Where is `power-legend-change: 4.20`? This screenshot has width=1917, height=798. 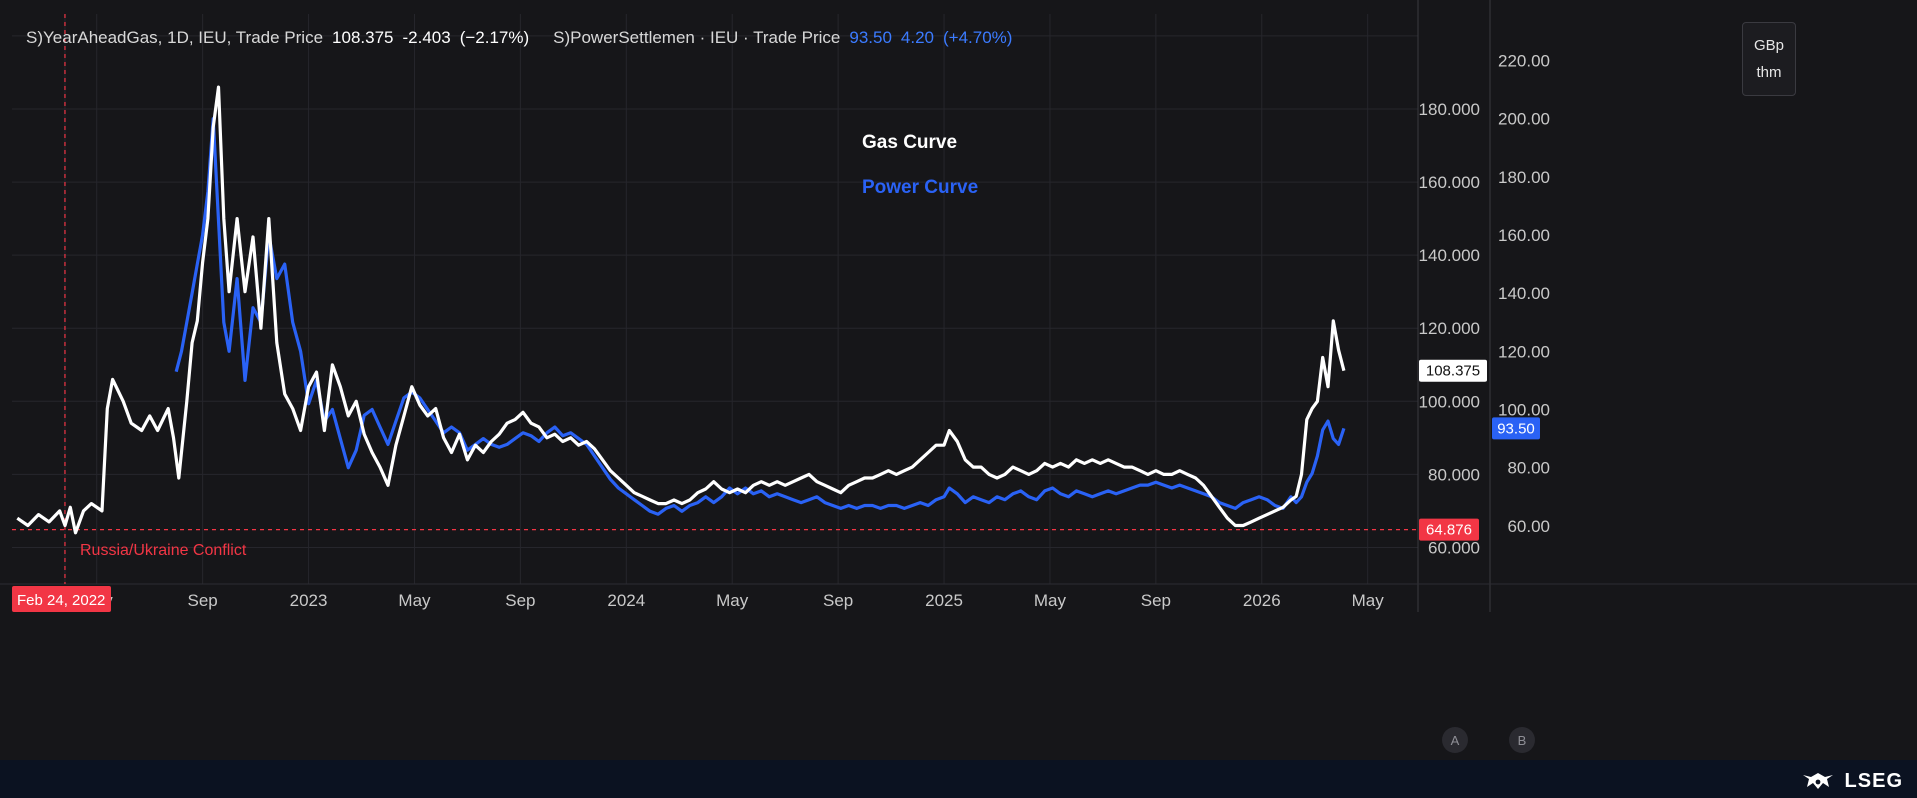
power-legend-change: 4.20 is located at coordinates (917, 37).